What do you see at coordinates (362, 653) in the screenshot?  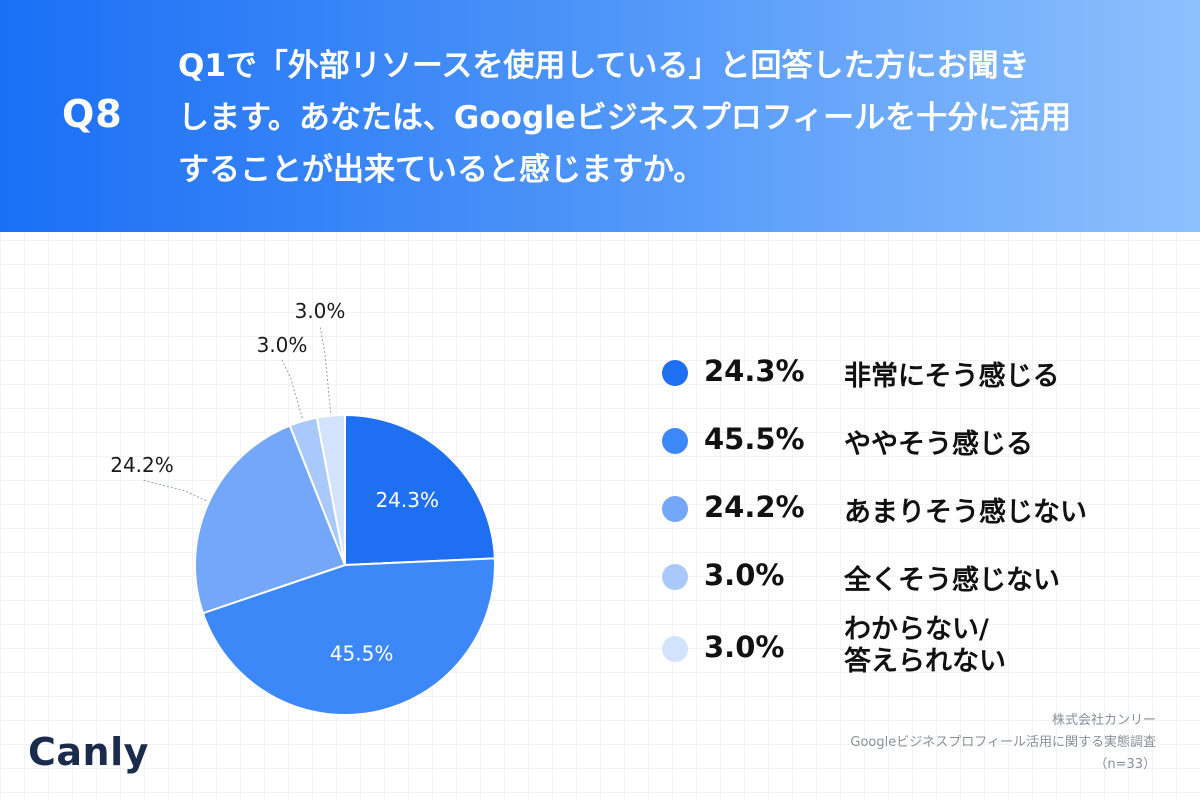 I see `pie-slice-label: 45.5%` at bounding box center [362, 653].